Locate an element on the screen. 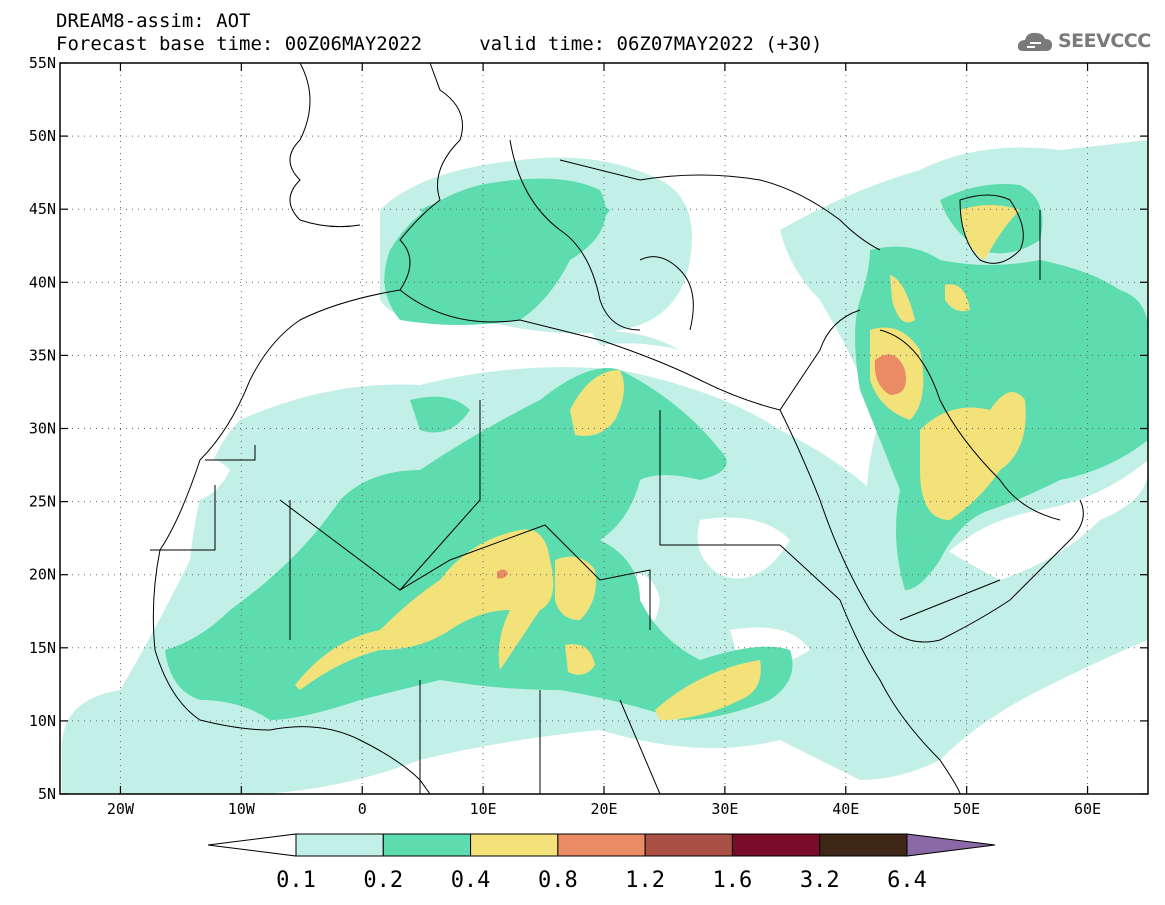 The height and width of the screenshot is (905, 1165). colorbar-label: 0.8 is located at coordinates (557, 880).